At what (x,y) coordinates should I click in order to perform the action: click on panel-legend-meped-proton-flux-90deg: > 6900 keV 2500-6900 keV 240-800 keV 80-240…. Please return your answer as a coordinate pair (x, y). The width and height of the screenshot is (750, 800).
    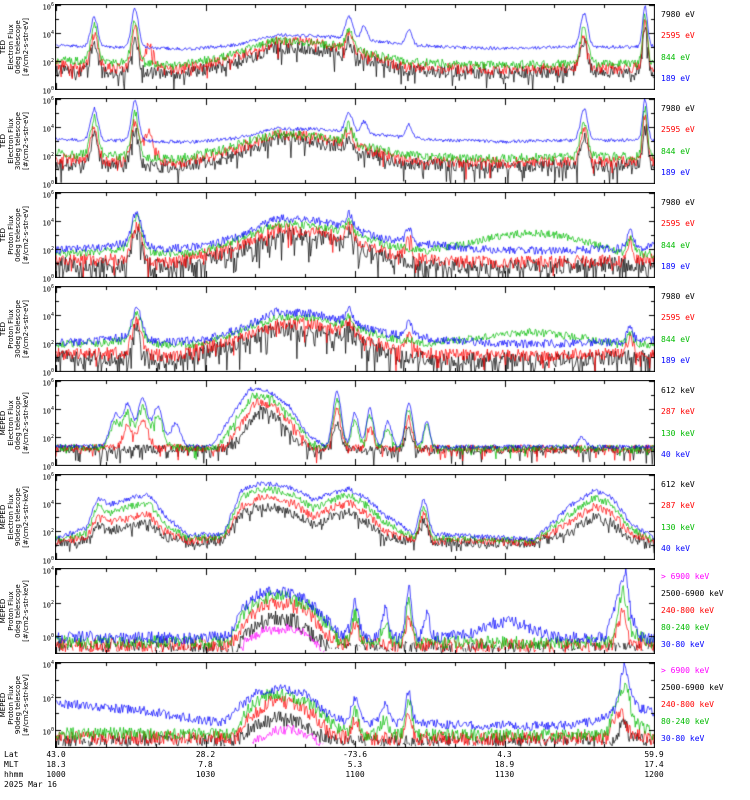
    Looking at the image, I should click on (702, 705).